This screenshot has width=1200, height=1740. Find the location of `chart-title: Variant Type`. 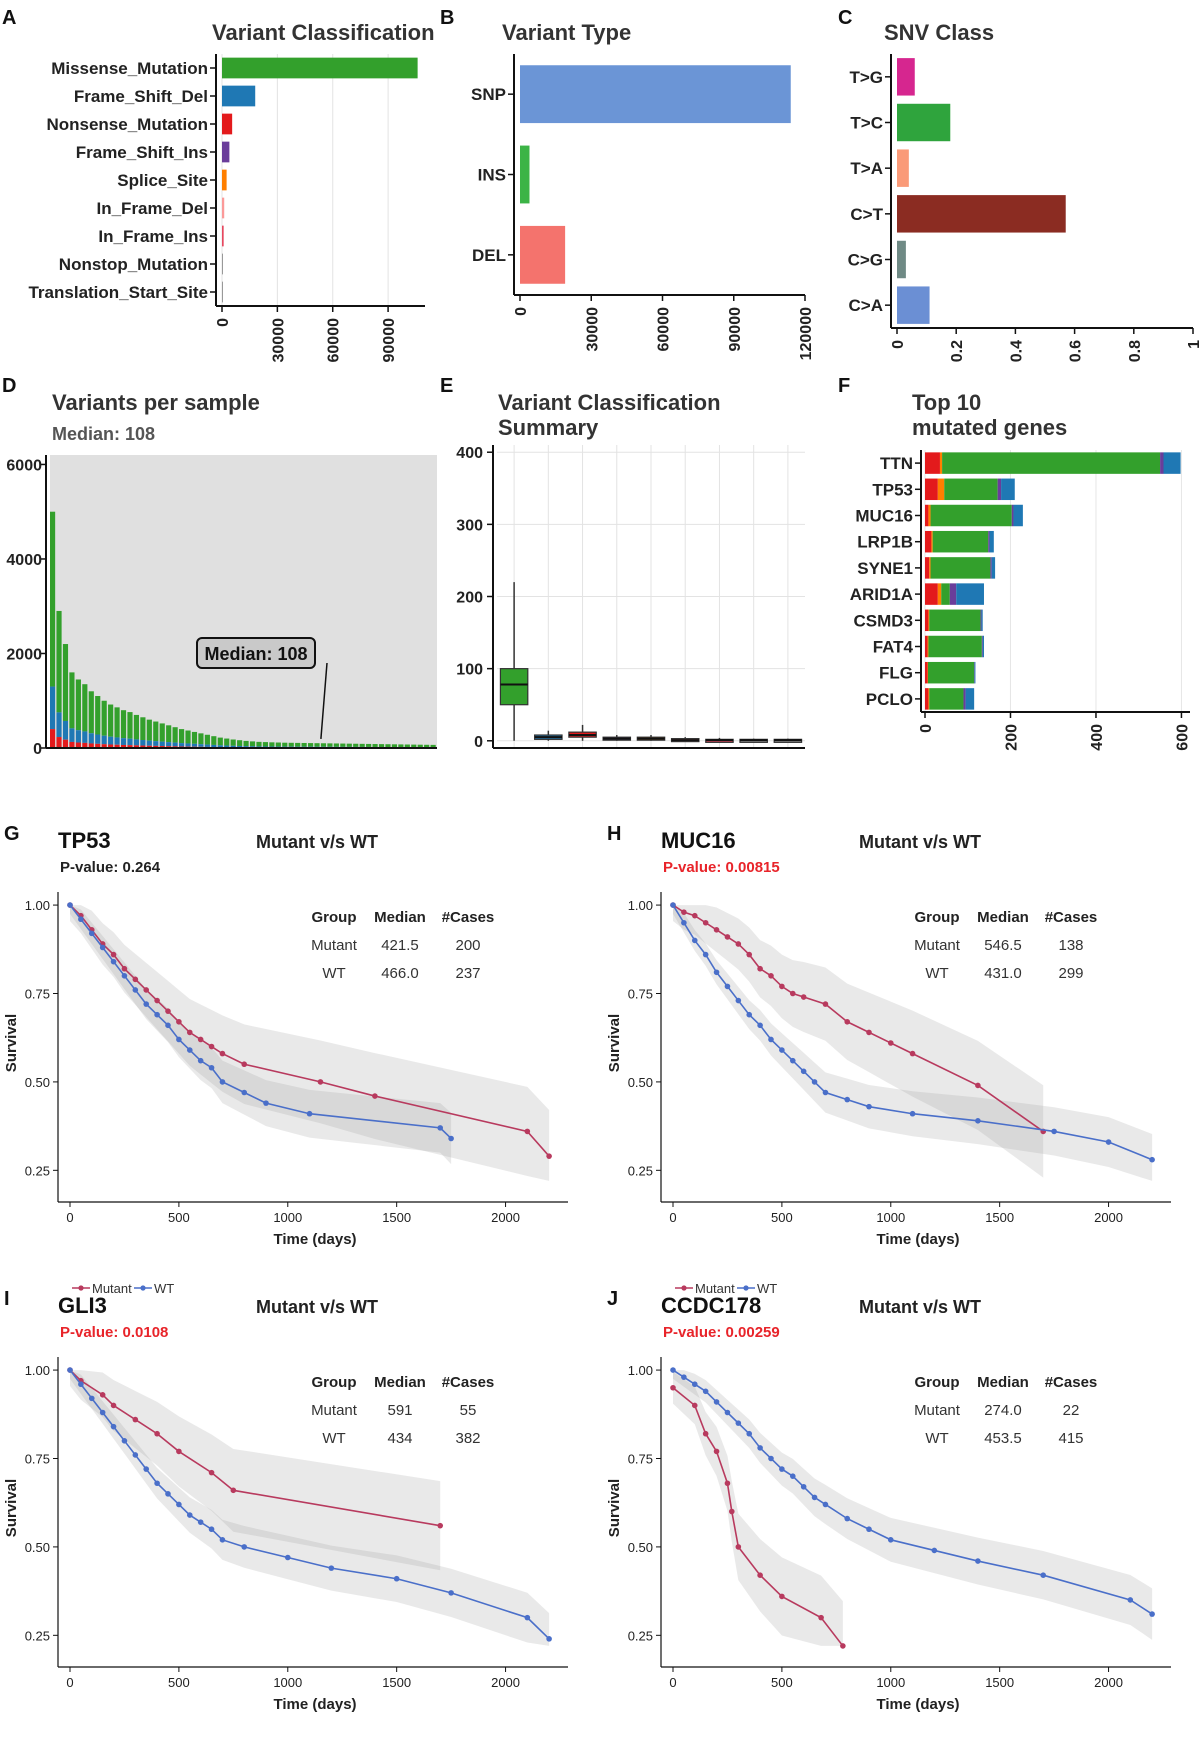

chart-title: Variant Type is located at coordinates (566, 32).